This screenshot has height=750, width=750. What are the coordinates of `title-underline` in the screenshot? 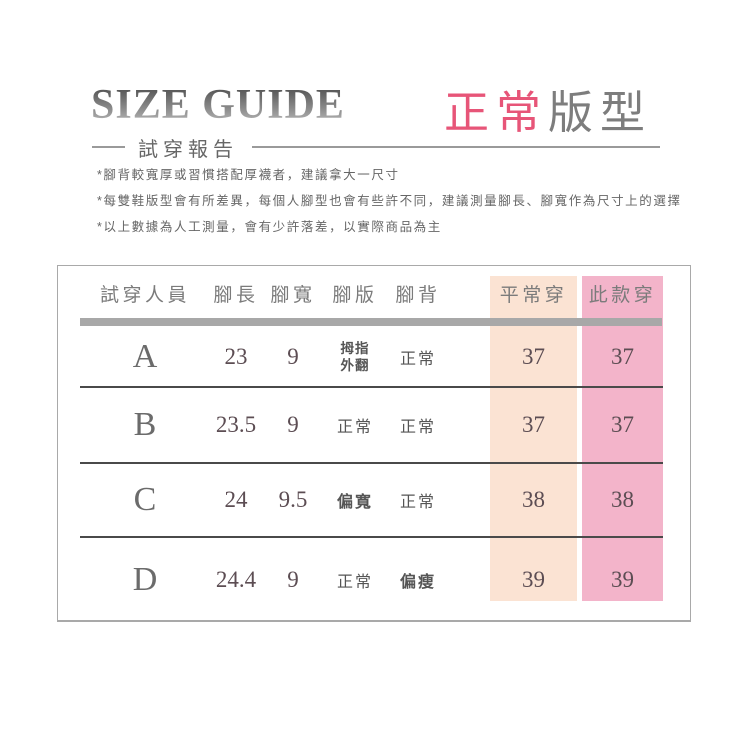 It's located at (456, 147).